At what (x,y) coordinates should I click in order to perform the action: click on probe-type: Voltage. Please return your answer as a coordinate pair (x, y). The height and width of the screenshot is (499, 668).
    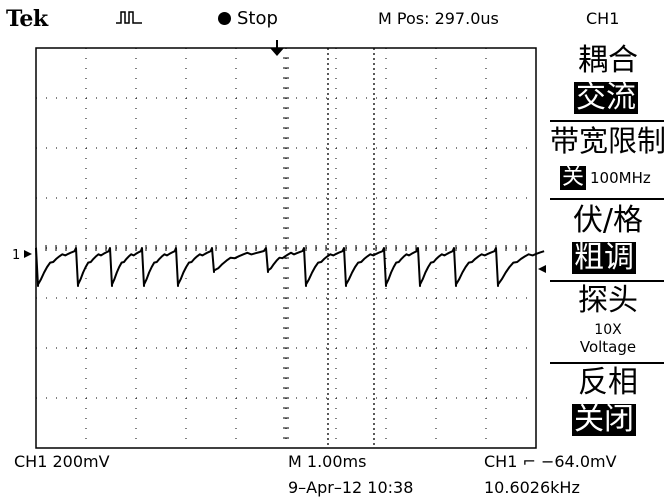
    Looking at the image, I should click on (608, 347).